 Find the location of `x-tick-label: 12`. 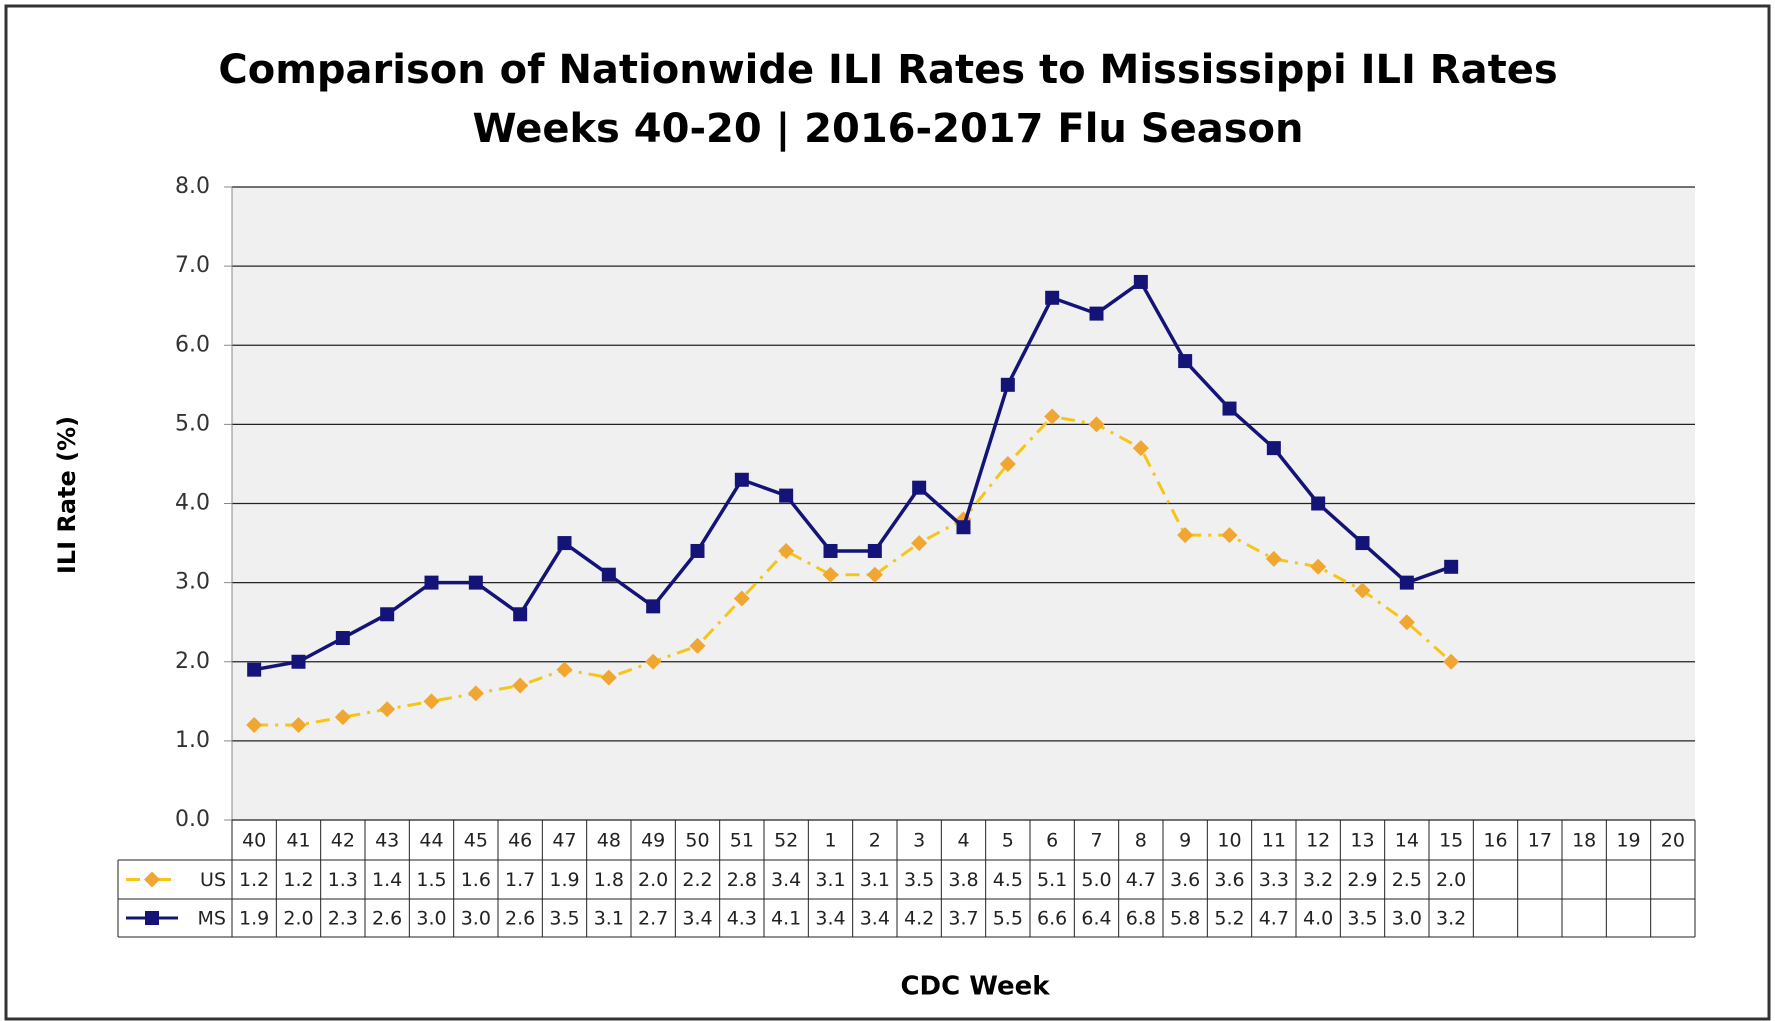

x-tick-label: 12 is located at coordinates (1318, 841).